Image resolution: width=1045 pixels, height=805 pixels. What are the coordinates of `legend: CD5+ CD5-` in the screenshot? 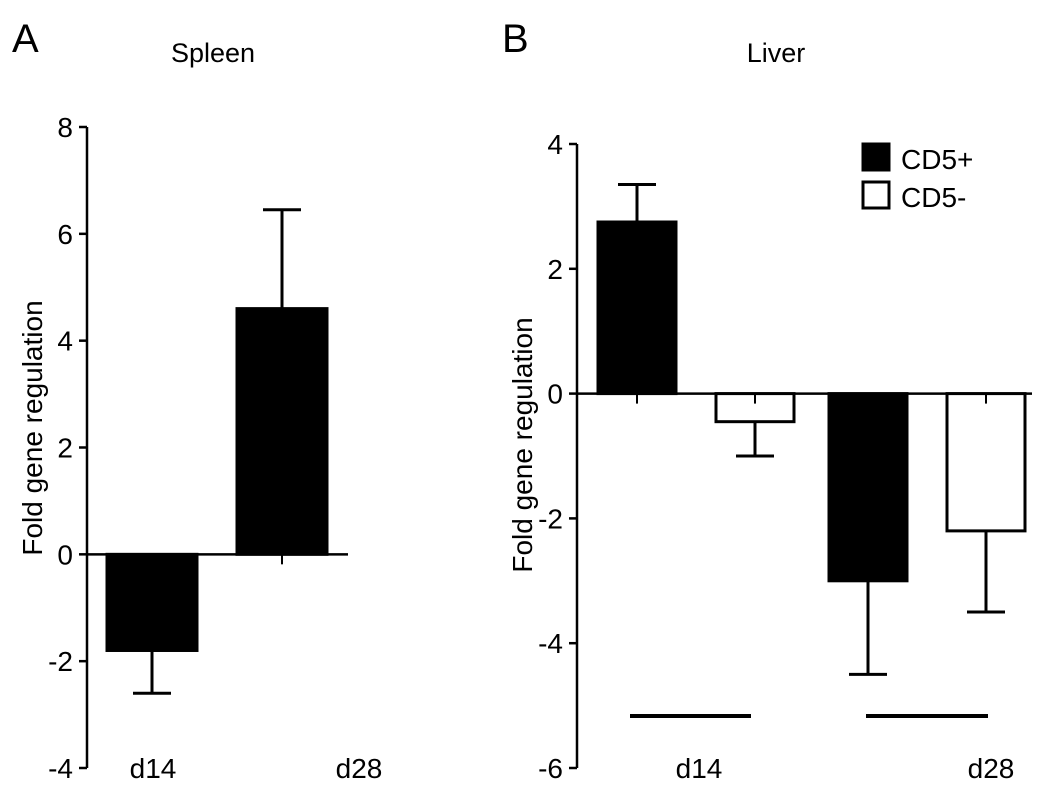 It's located at (917, 177).